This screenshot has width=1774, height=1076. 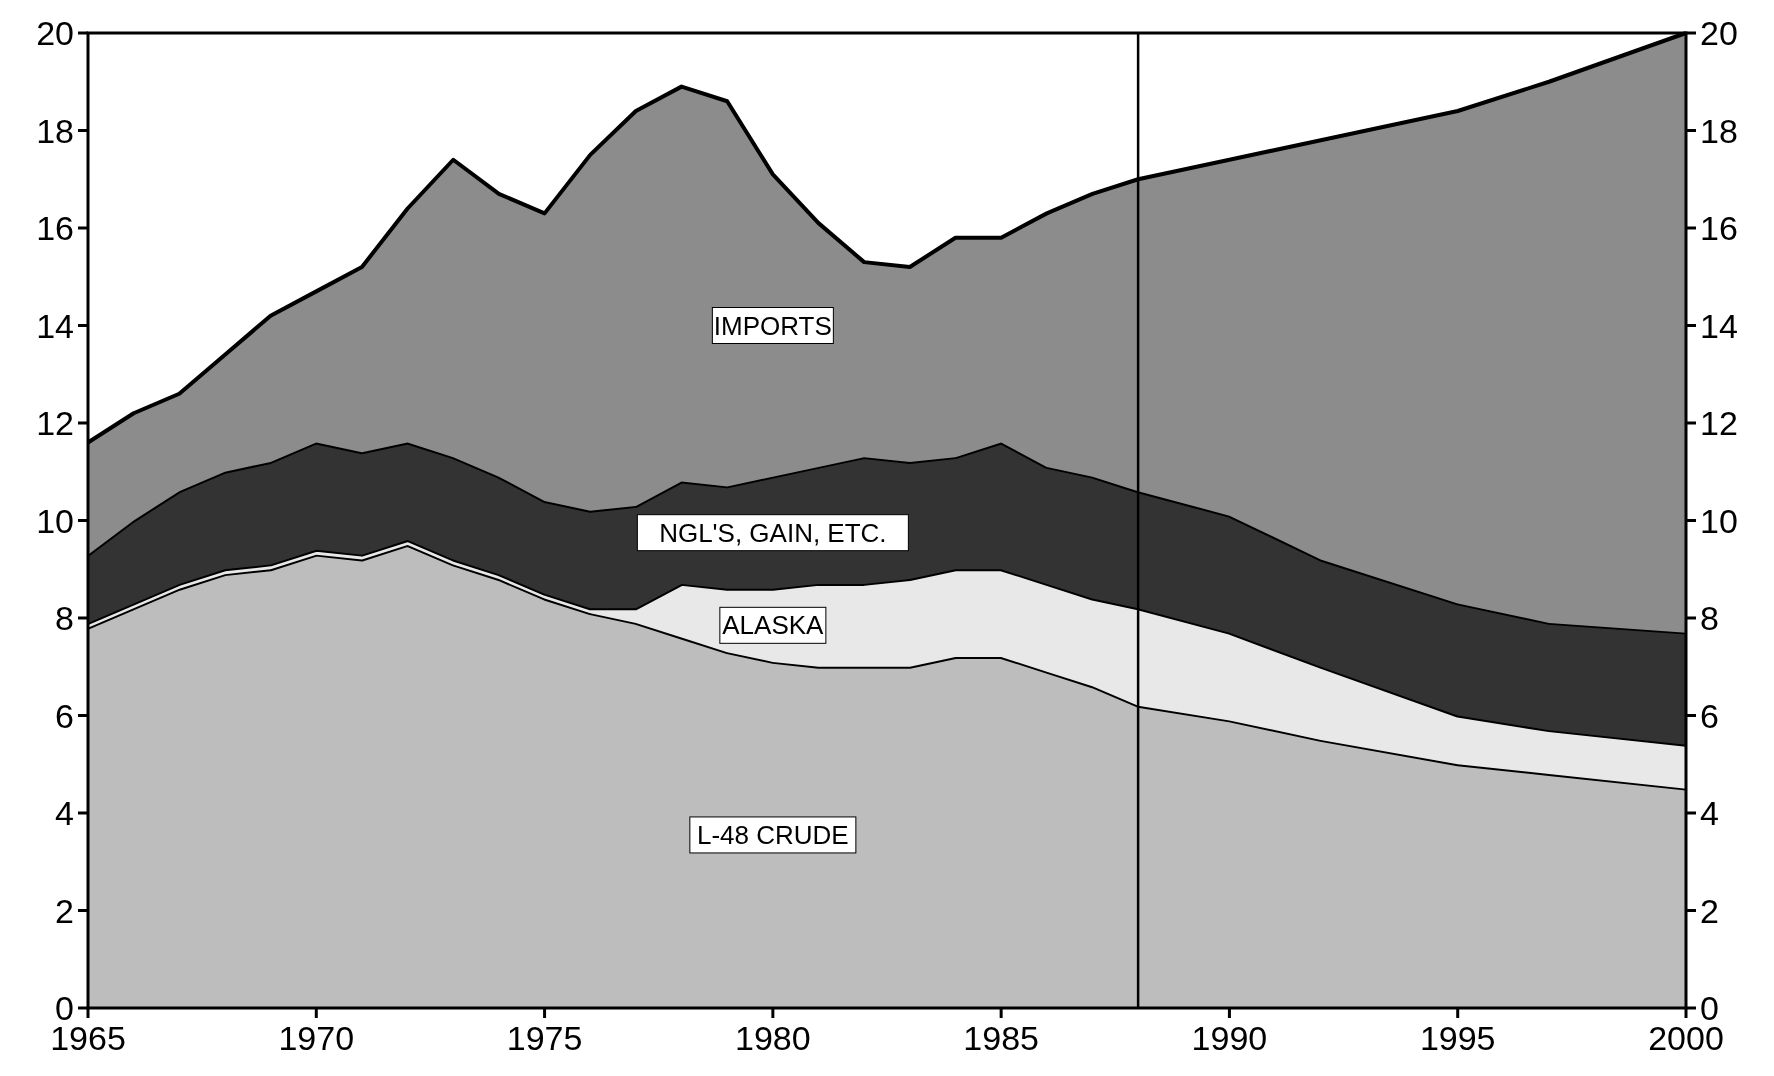 I want to click on y2-tick-label: 14, so click(x=1719, y=325).